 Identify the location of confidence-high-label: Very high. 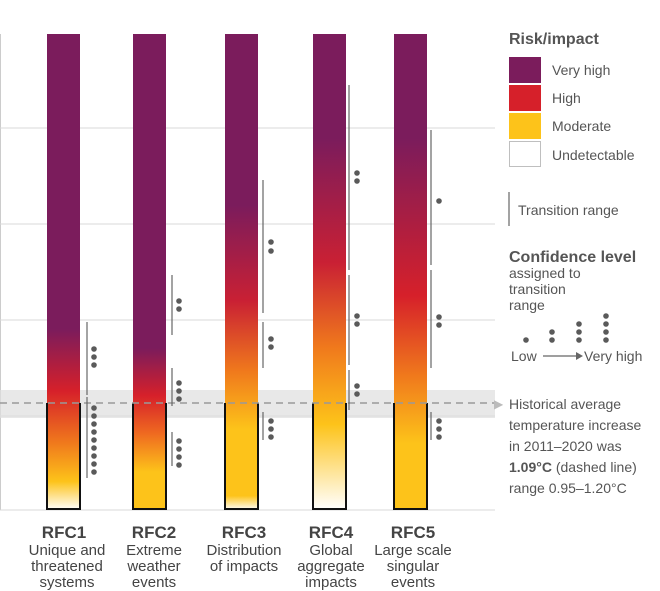
(613, 356).